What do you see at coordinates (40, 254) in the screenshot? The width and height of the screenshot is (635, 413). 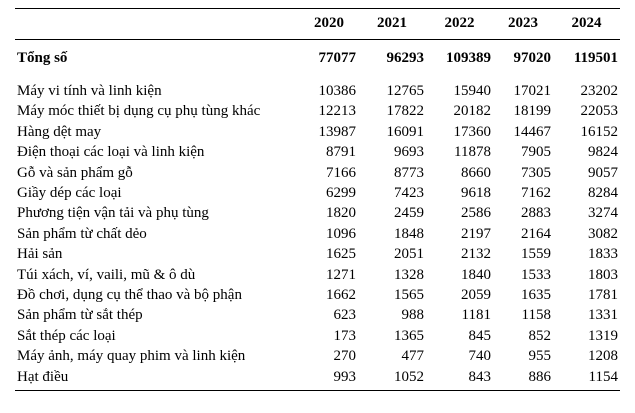 I see `row-label: Hải sản` at bounding box center [40, 254].